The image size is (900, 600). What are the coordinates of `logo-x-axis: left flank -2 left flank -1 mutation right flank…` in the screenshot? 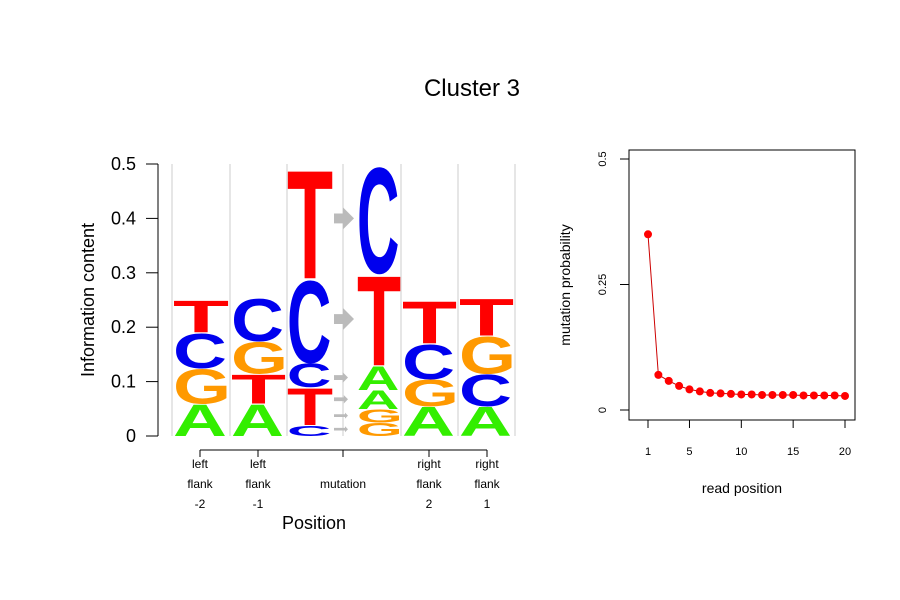 It's located at (344, 480).